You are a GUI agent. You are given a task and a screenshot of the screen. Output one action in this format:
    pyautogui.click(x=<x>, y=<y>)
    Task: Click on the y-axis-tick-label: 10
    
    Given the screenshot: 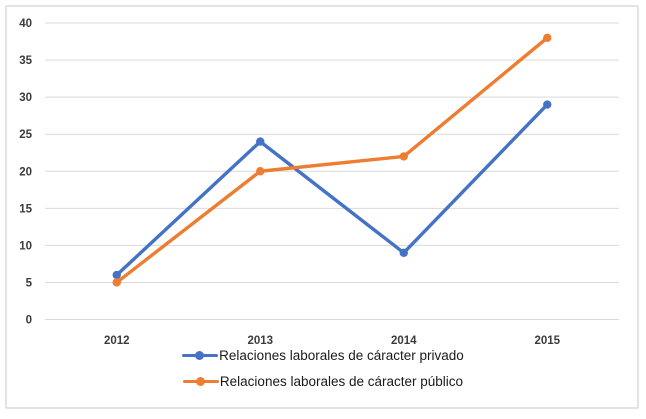 What is the action you would take?
    pyautogui.click(x=25, y=246)
    